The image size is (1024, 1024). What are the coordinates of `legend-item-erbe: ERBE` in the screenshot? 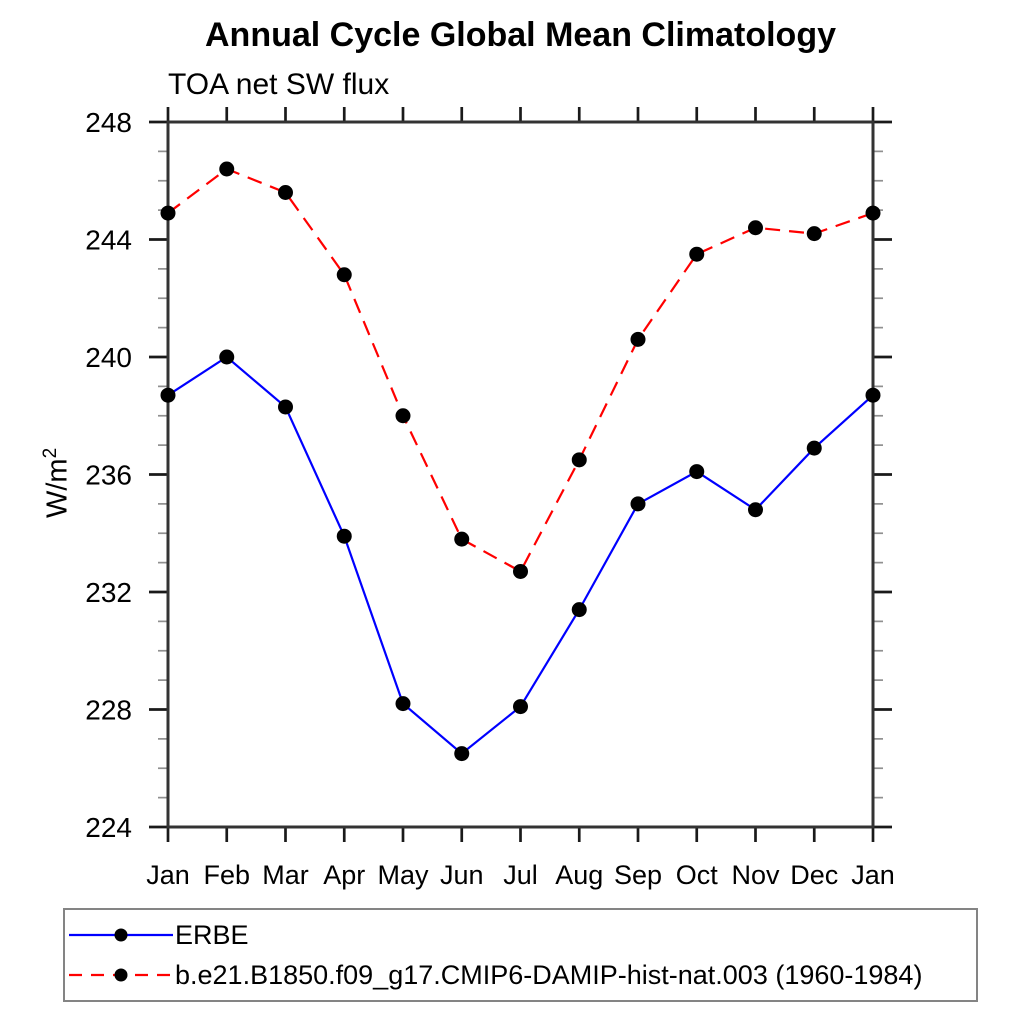 It's located at (522, 935).